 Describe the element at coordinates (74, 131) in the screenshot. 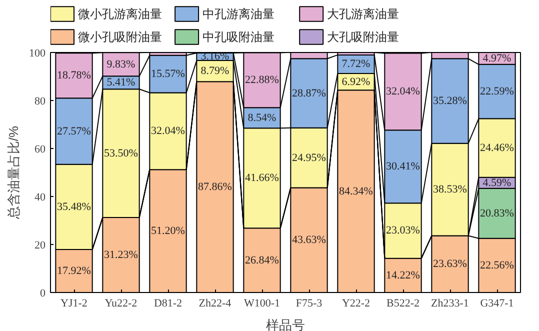

I see `data-label: 27.57%` at that location.